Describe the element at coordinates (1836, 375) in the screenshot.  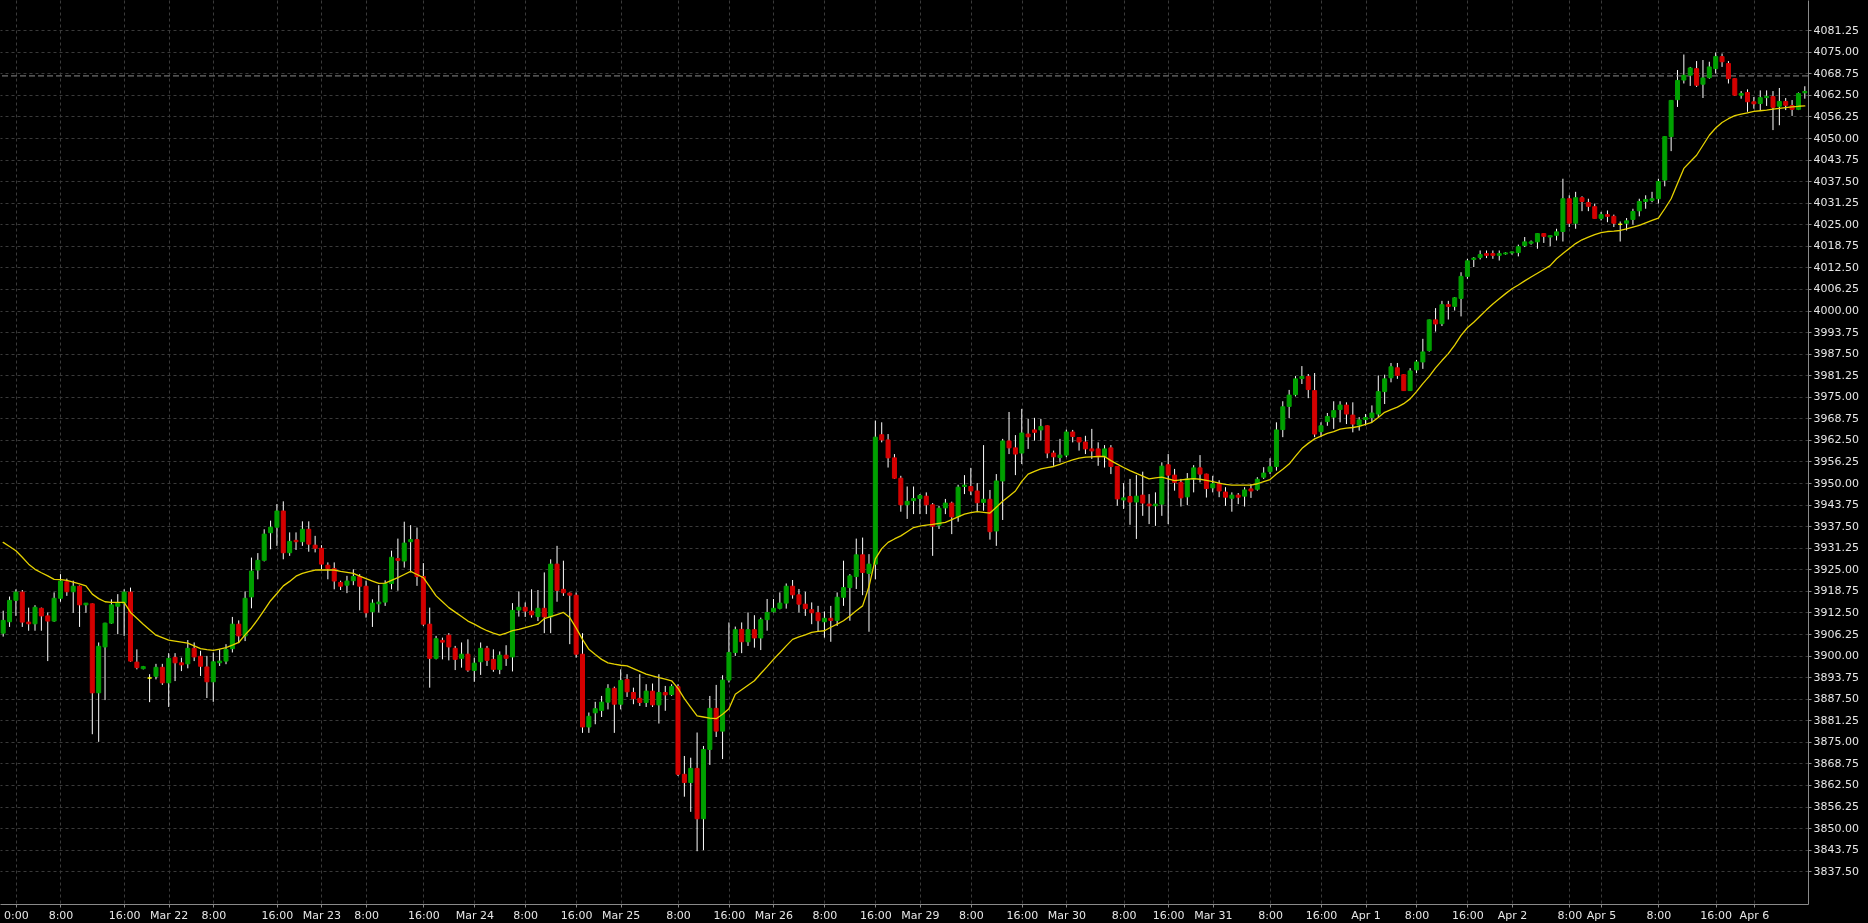
I see `y-tick-label: 3981.25` at that location.